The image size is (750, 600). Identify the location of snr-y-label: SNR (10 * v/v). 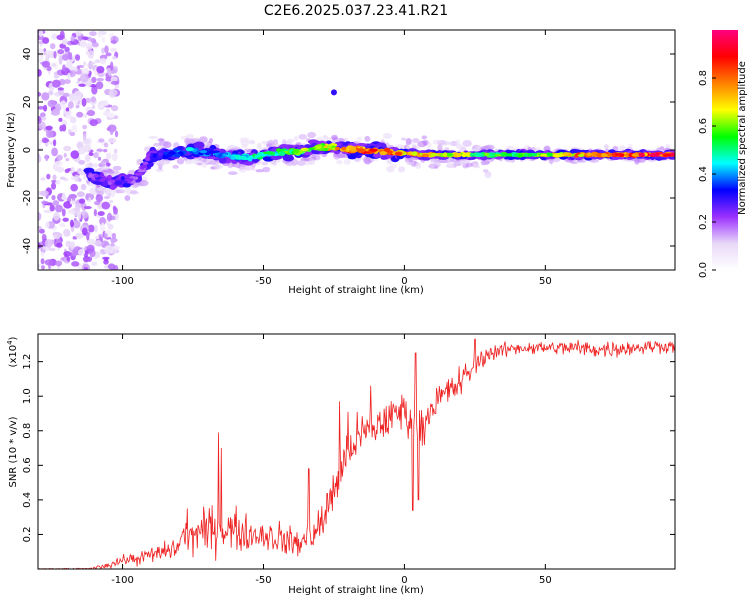
(13, 451).